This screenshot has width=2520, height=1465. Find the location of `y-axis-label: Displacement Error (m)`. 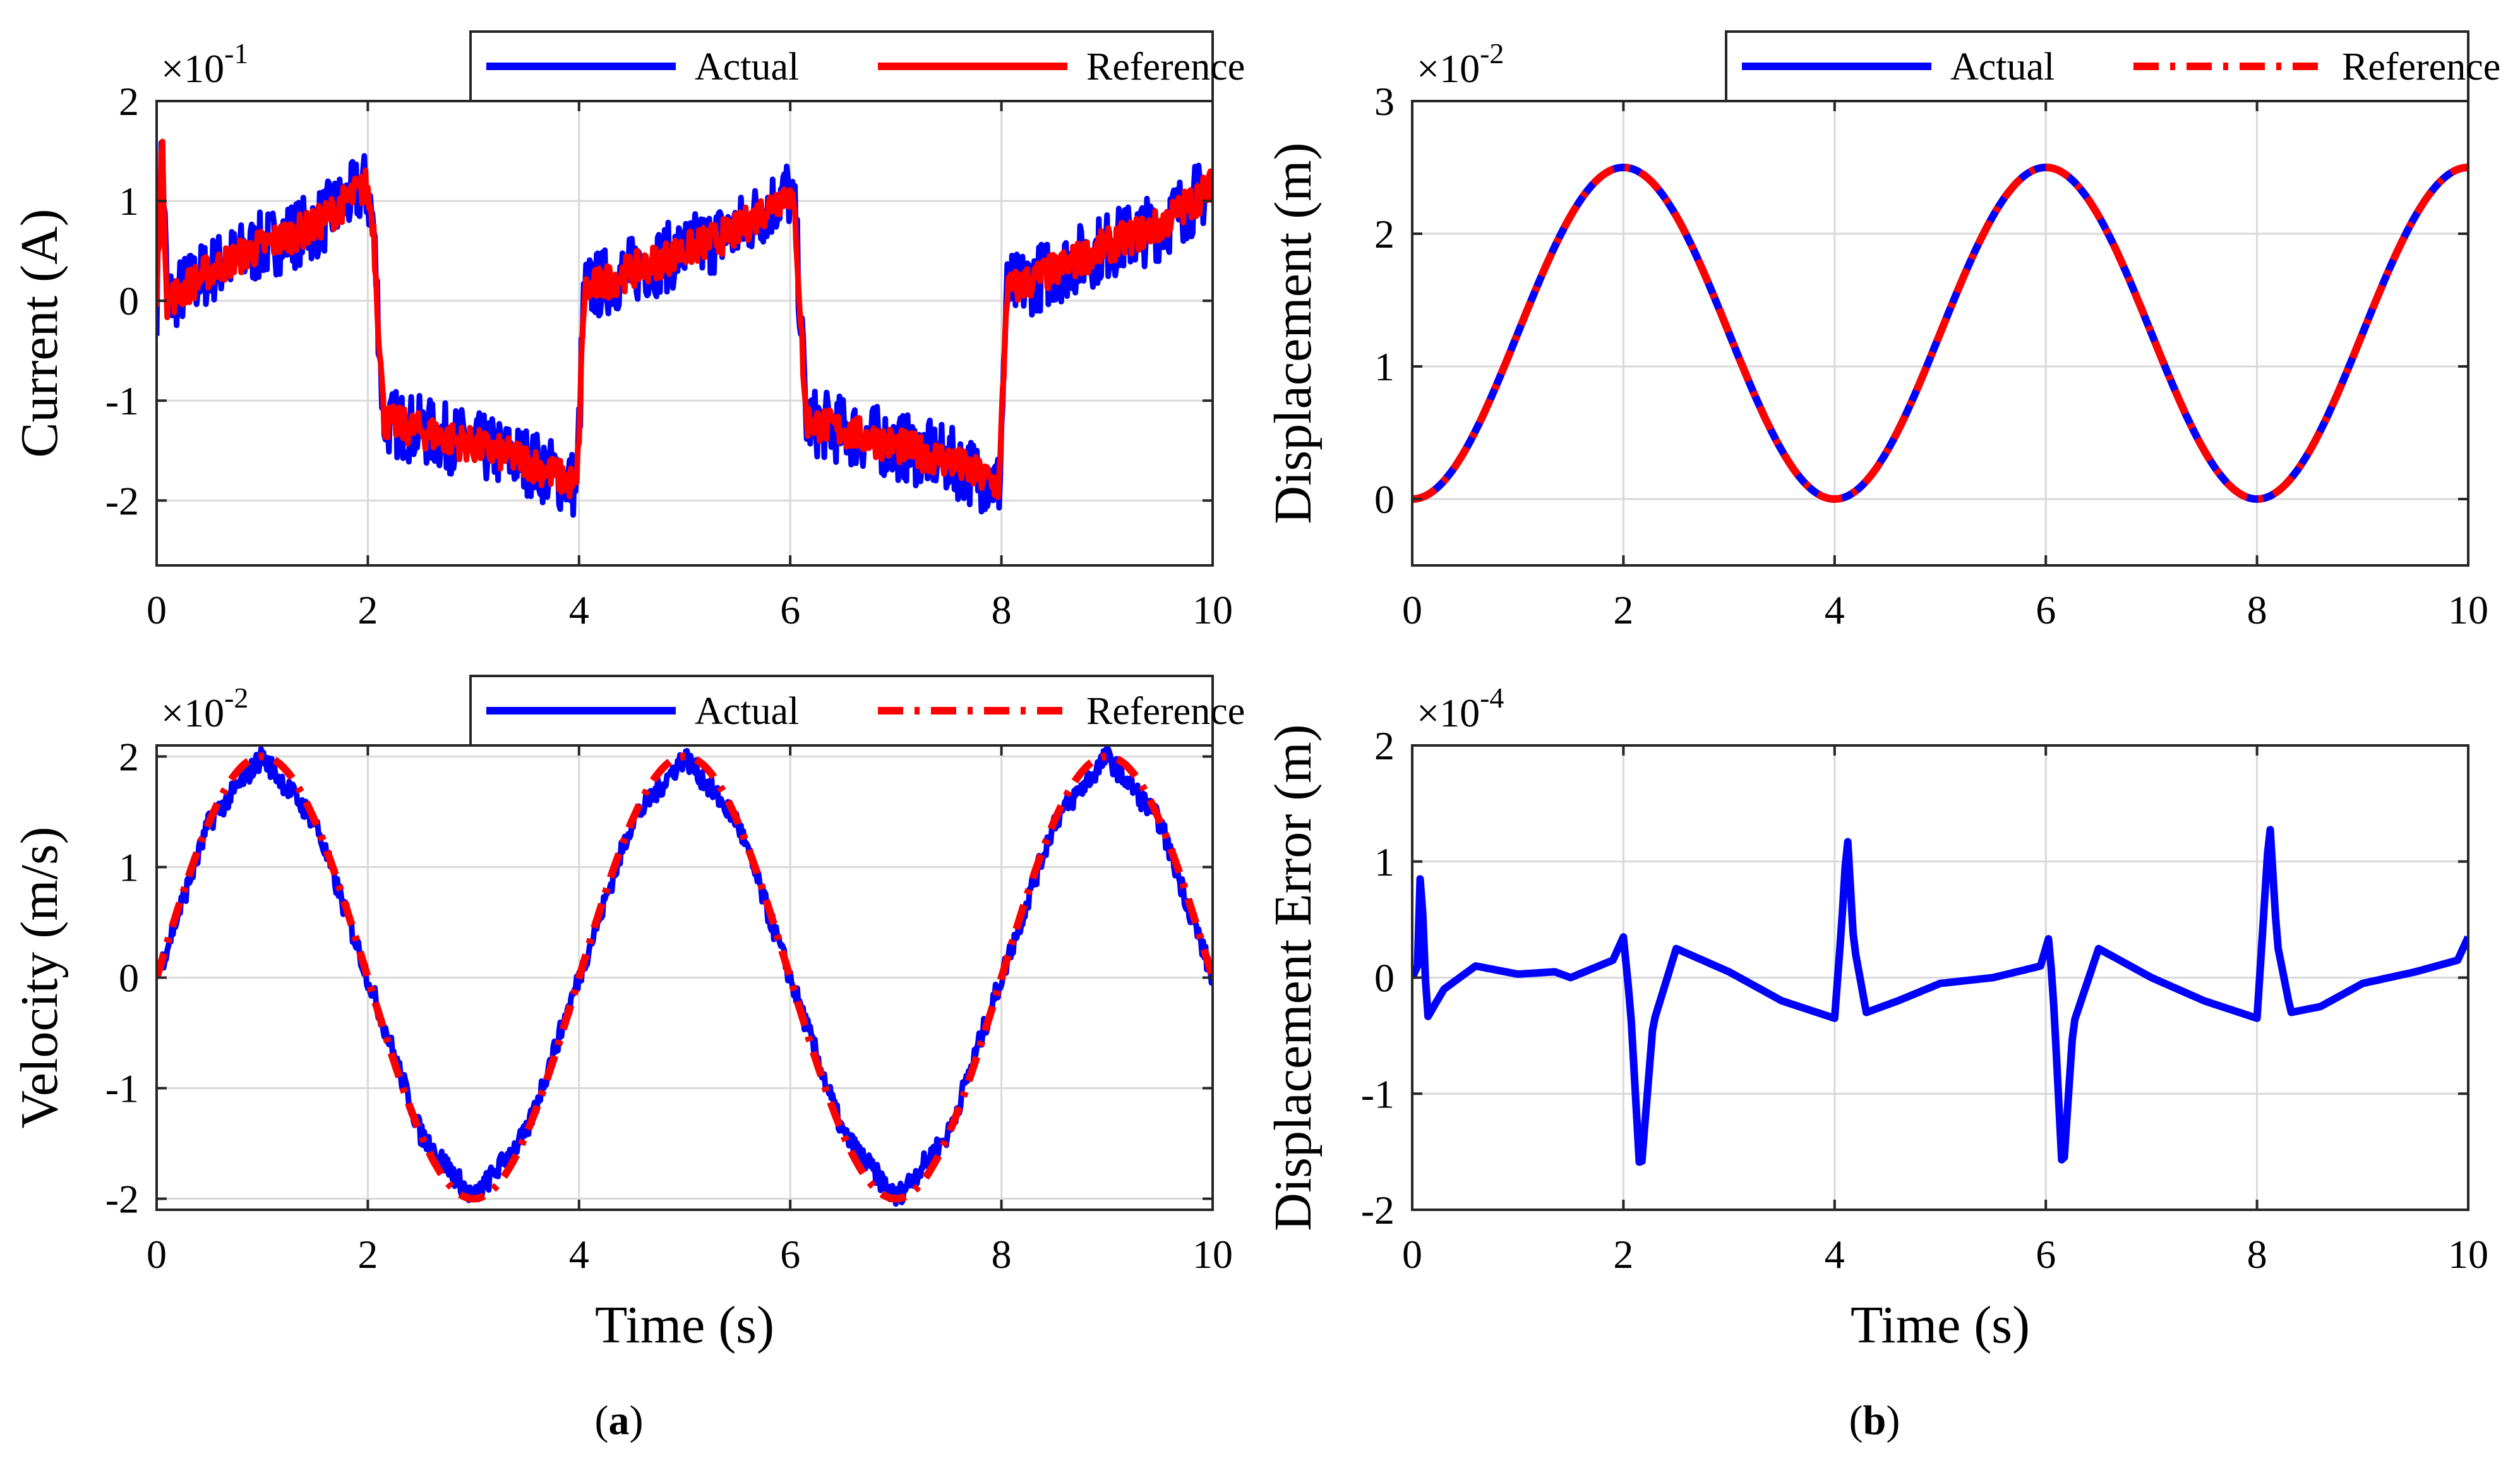

y-axis-label: Displacement Error (m) is located at coordinates (1293, 978).